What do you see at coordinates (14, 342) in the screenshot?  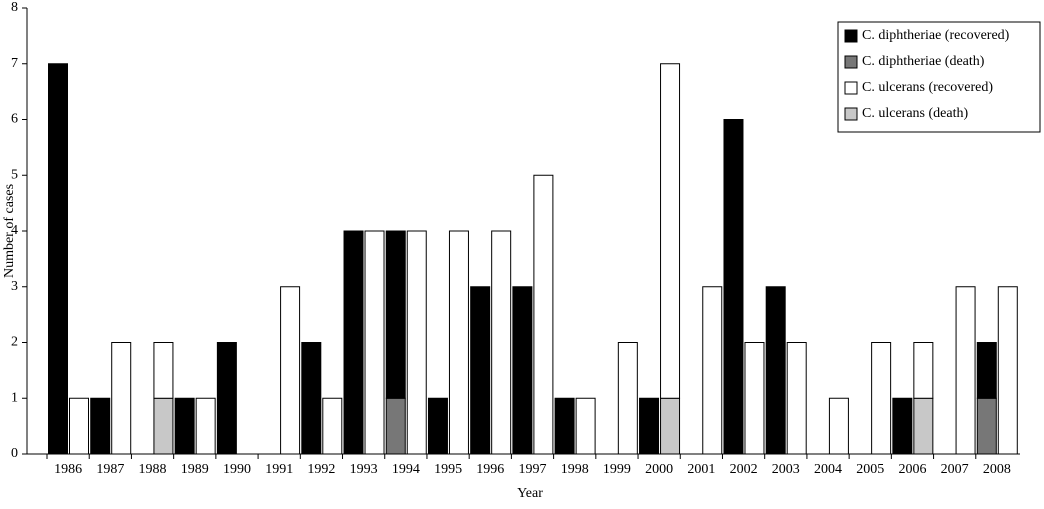 I see `y-tick-label: 2` at bounding box center [14, 342].